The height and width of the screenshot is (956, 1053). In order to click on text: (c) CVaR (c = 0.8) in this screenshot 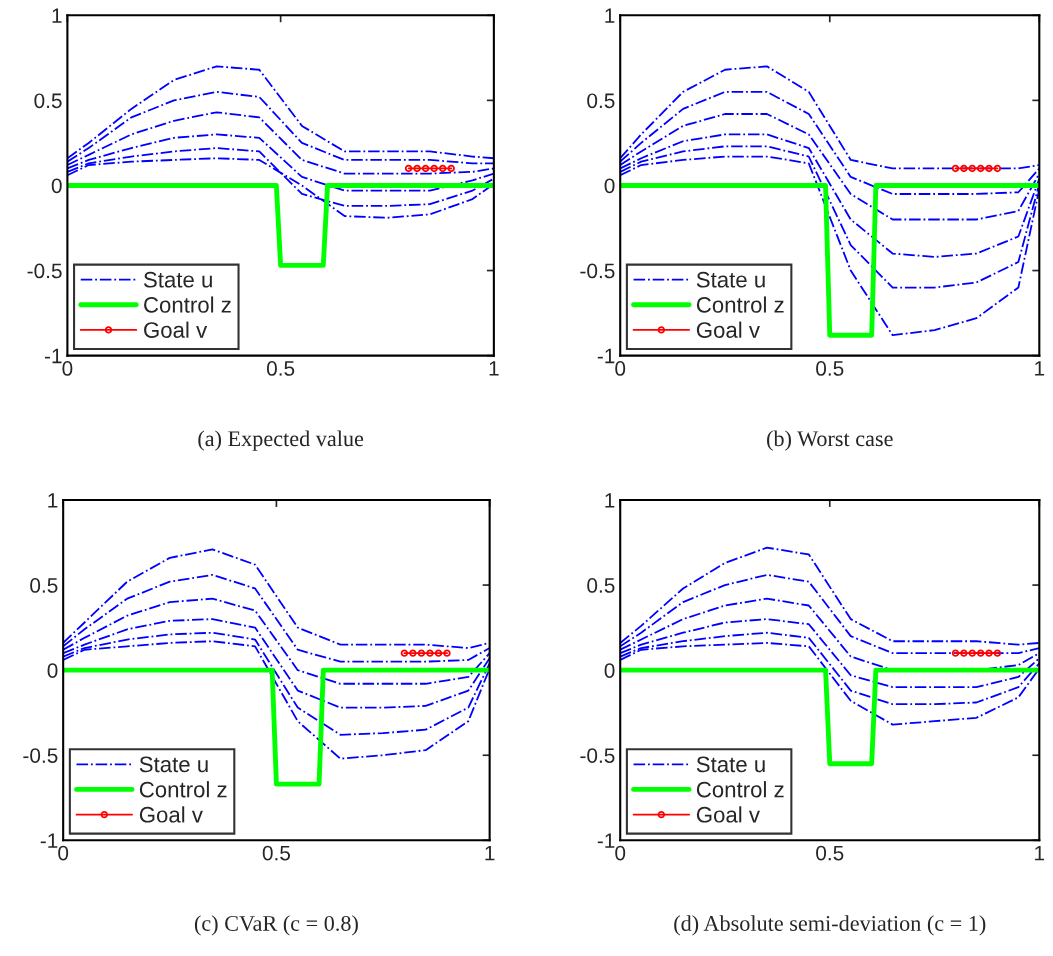, I will do `click(276, 925)`.